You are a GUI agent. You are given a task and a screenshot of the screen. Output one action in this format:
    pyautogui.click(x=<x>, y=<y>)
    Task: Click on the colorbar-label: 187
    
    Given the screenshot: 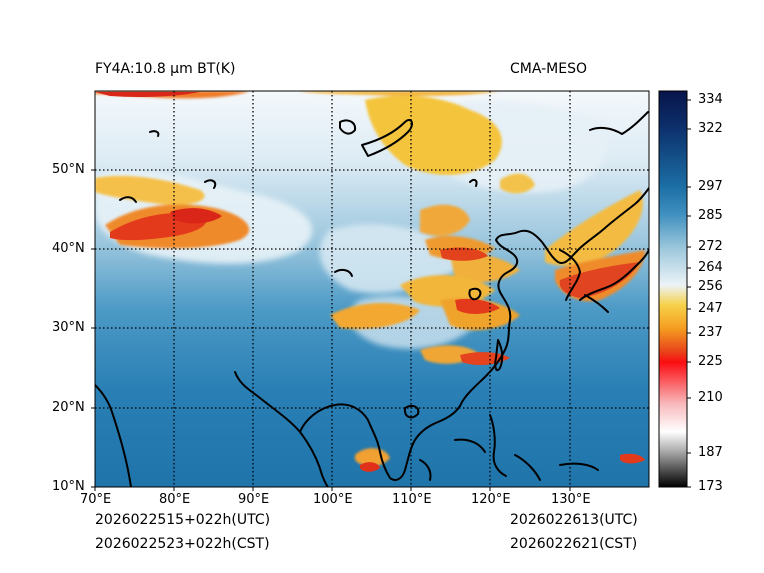 What is the action you would take?
    pyautogui.click(x=710, y=452)
    